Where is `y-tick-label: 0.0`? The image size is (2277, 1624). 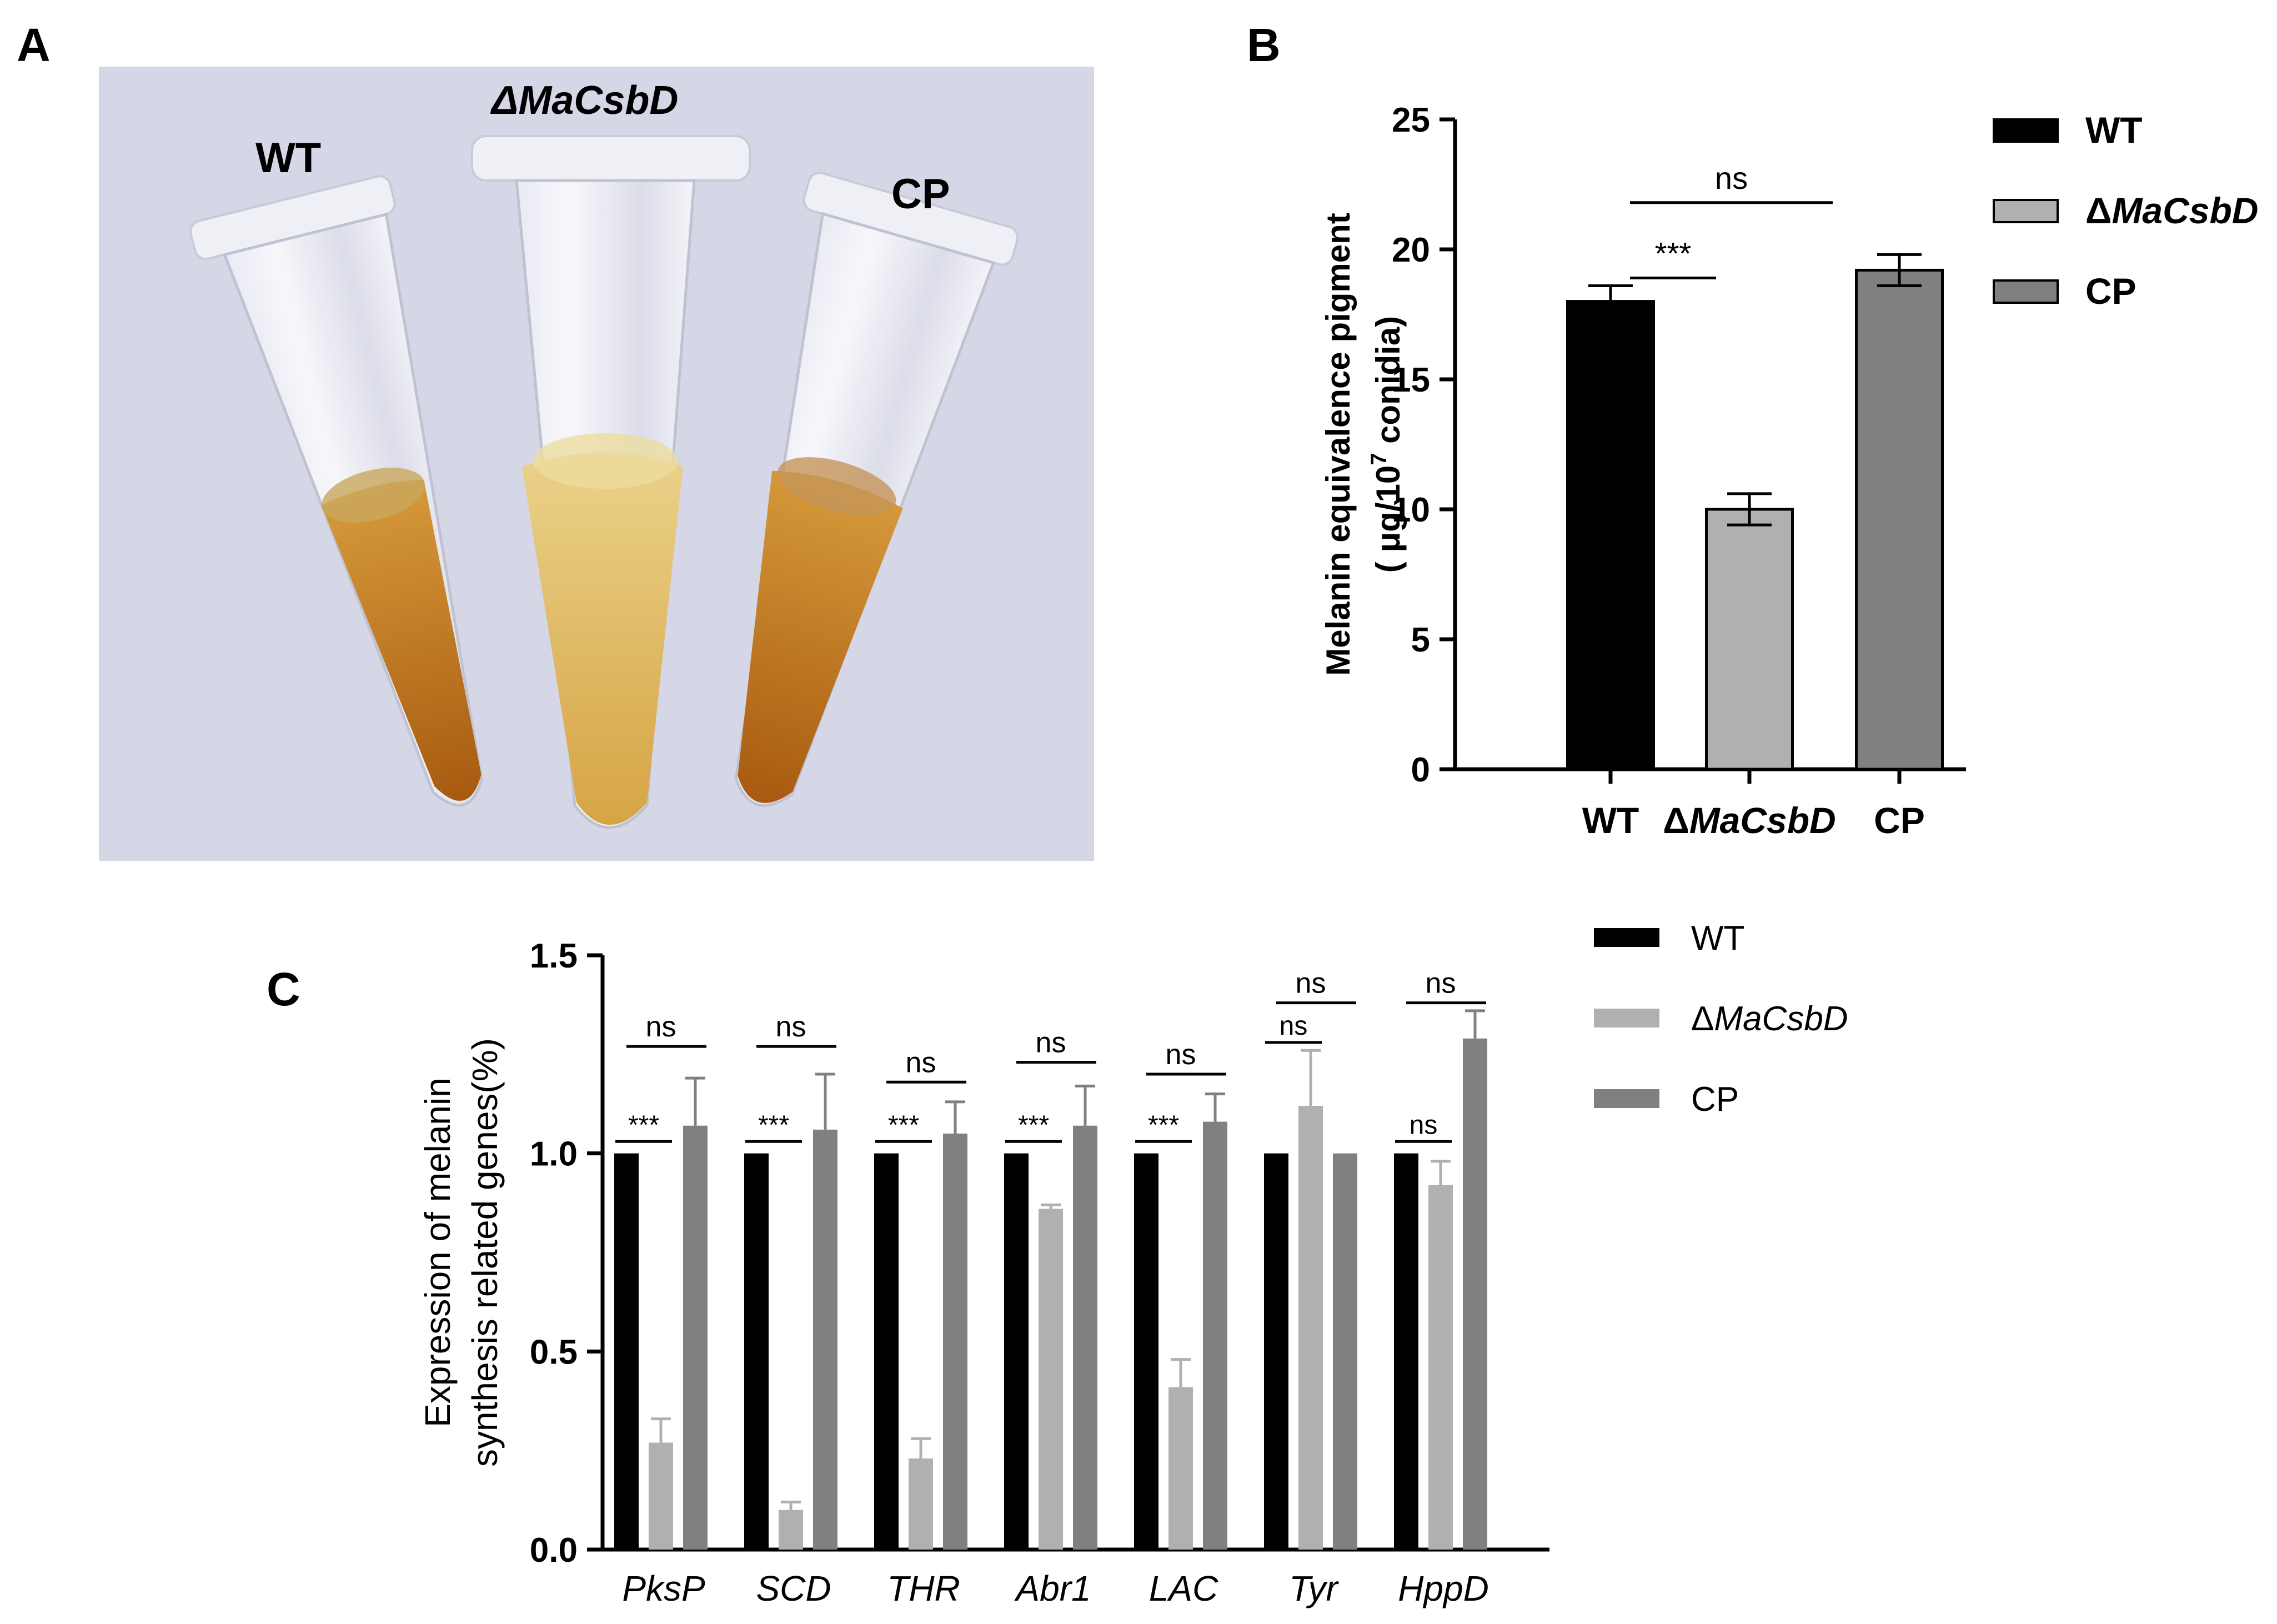
y-tick-label: 0.0 is located at coordinates (554, 1550).